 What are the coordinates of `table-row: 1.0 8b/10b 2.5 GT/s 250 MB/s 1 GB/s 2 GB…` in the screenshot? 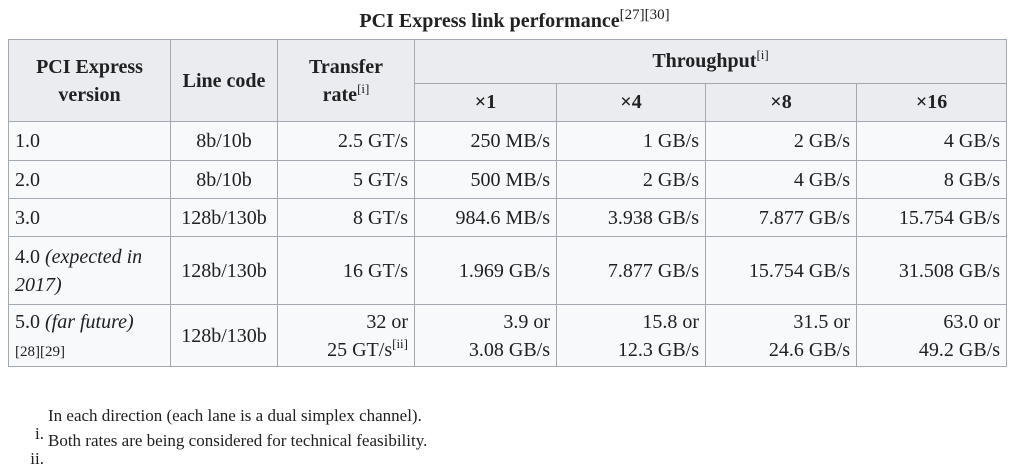 It's located at (508, 141).